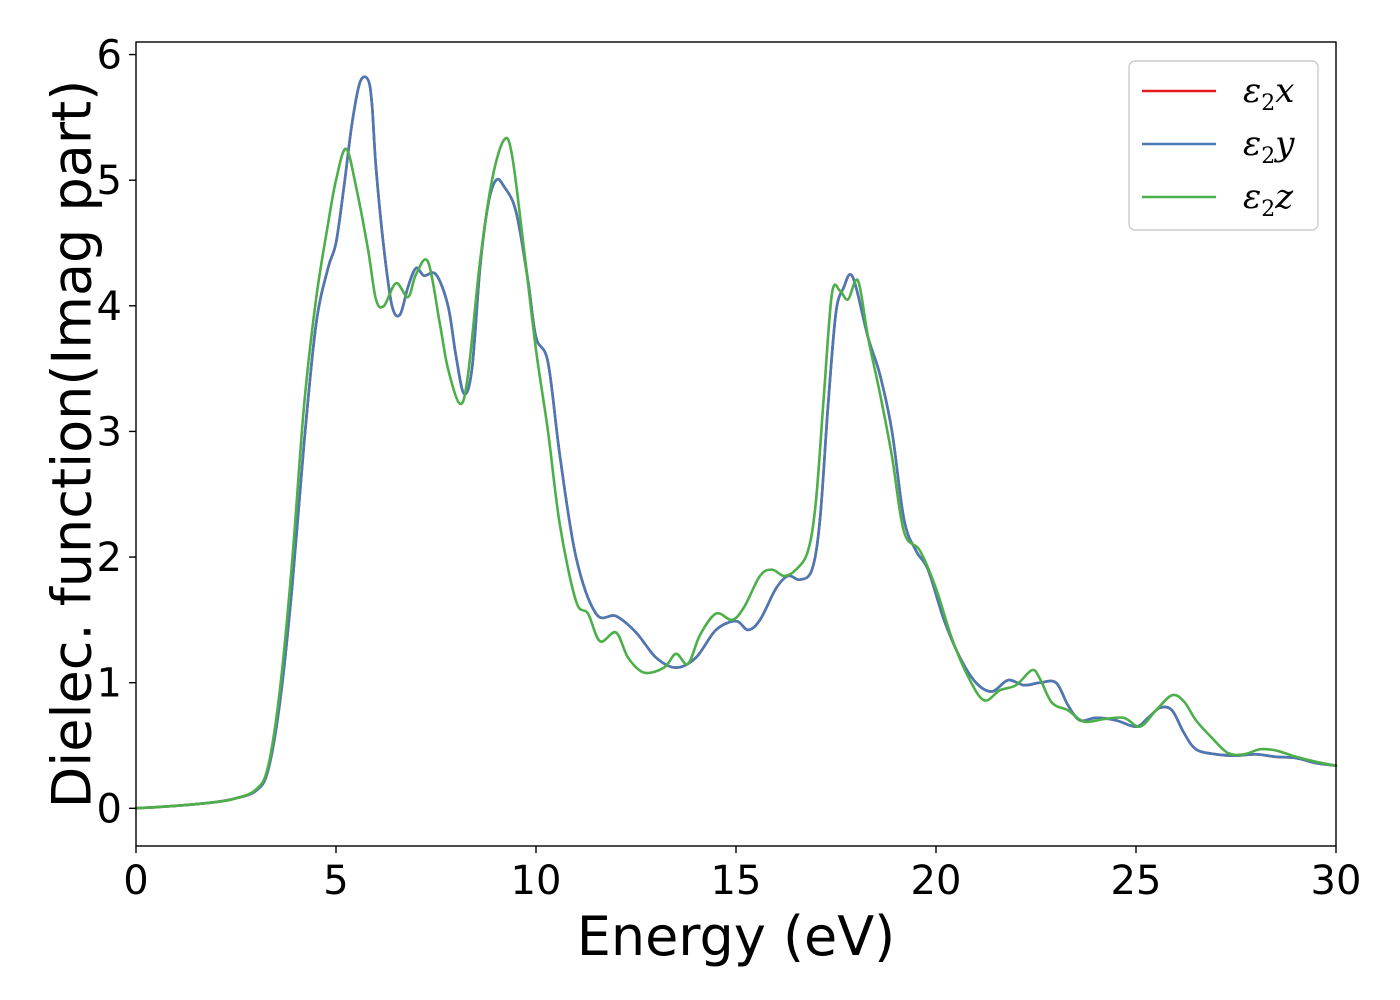  What do you see at coordinates (109, 181) in the screenshot?
I see `y-tick-label: 5` at bounding box center [109, 181].